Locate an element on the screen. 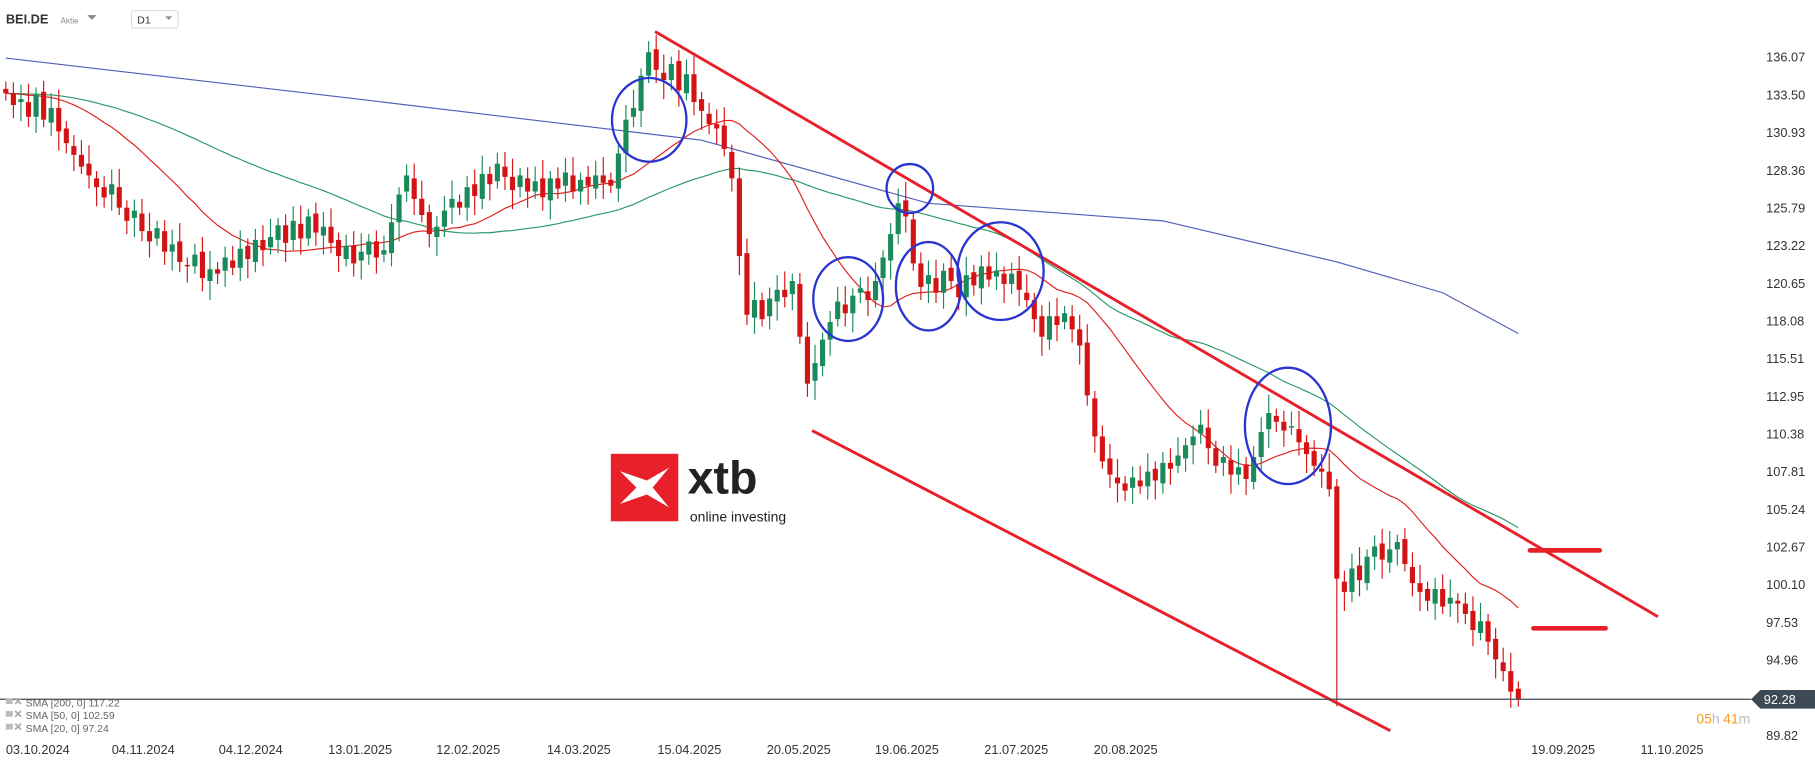 The image size is (1815, 761). countdown-m: m is located at coordinates (1745, 719).